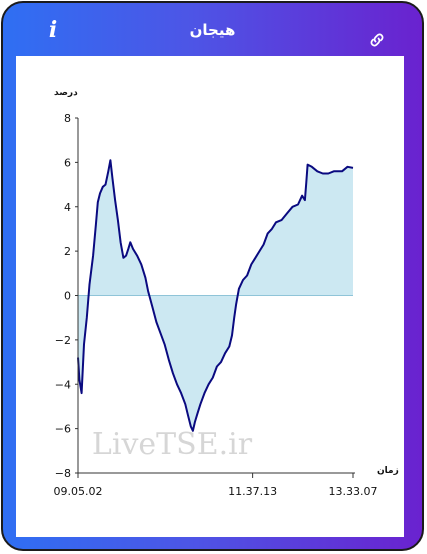  Describe the element at coordinates (66, 93) in the screenshot. I see `y-axis-unit-label: درصد` at that location.